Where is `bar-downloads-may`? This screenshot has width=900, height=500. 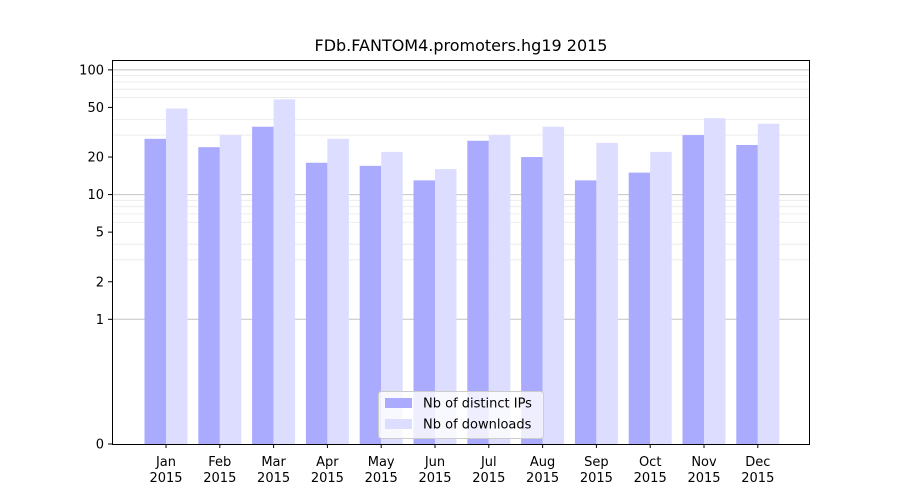
bar-downloads-may is located at coordinates (392, 297).